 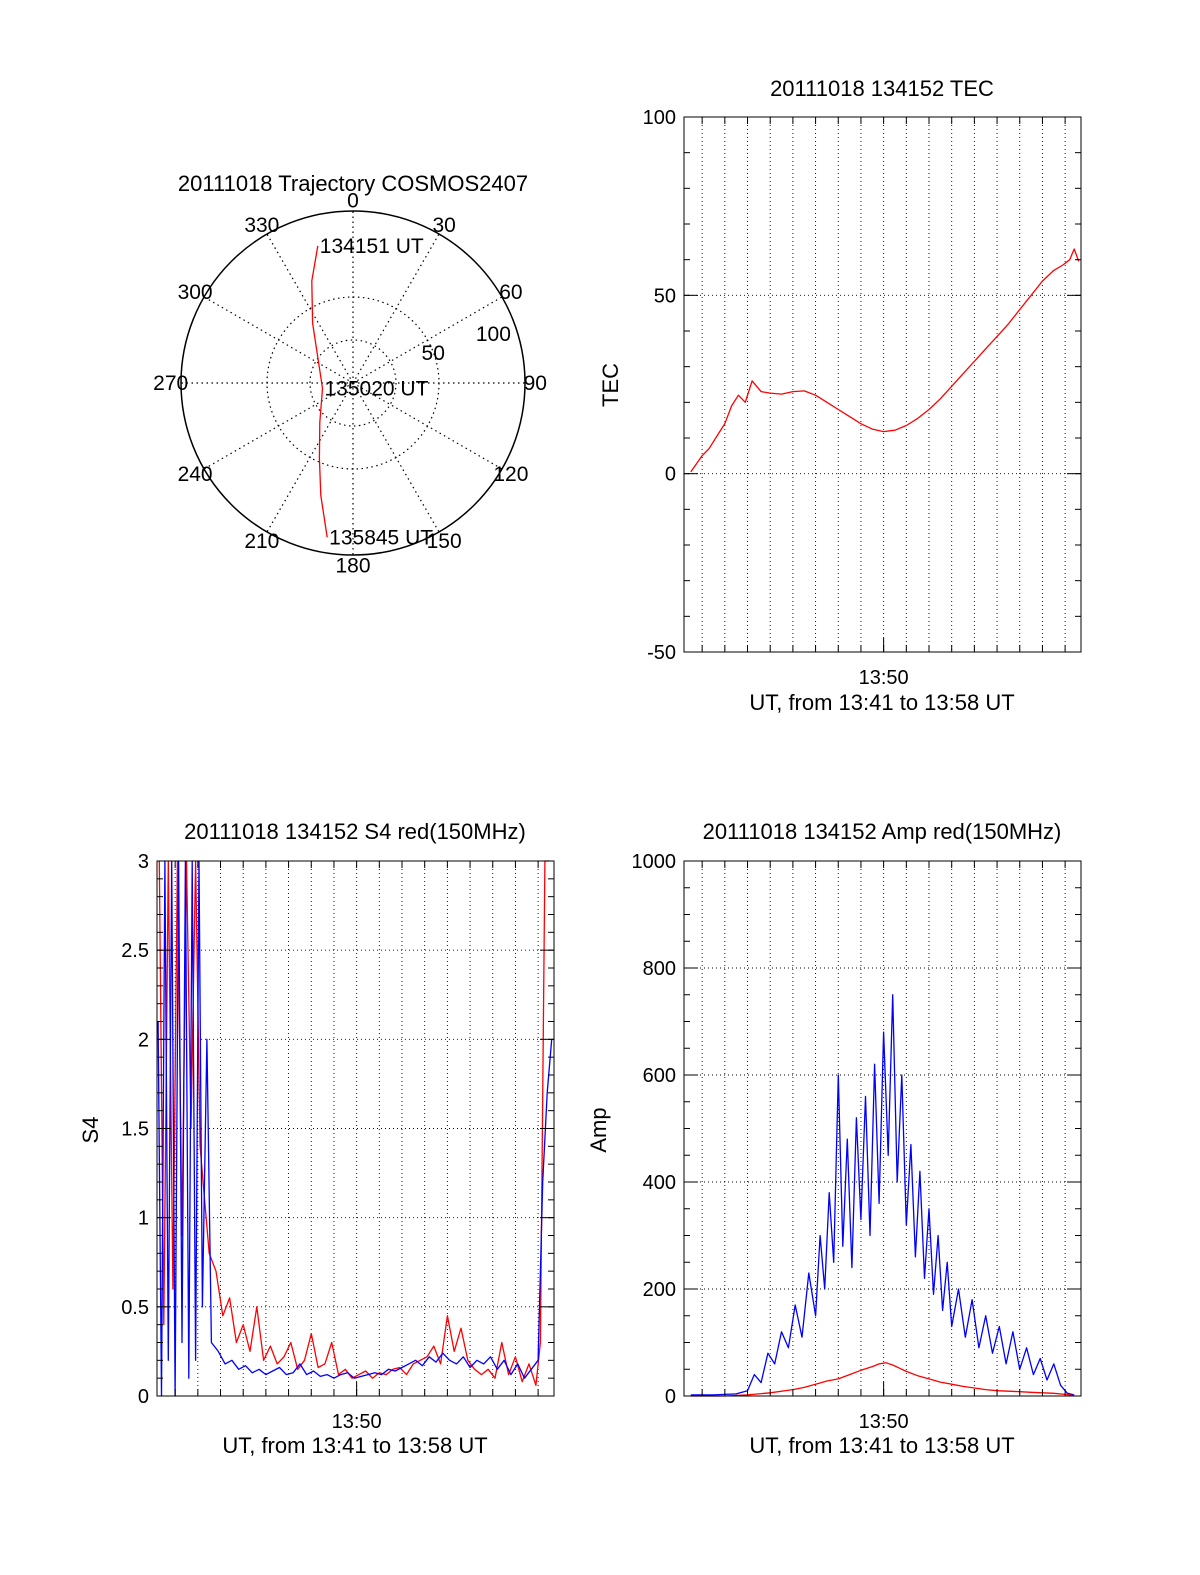 I want to click on tec-title: 20111018 134152 TEC, so click(x=882, y=88).